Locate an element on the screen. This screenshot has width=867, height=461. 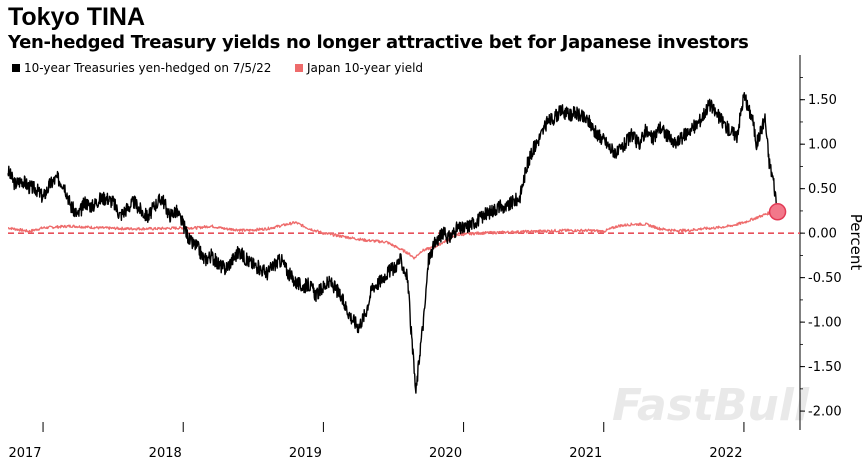
x-tick-label: 2022 is located at coordinates (725, 453).